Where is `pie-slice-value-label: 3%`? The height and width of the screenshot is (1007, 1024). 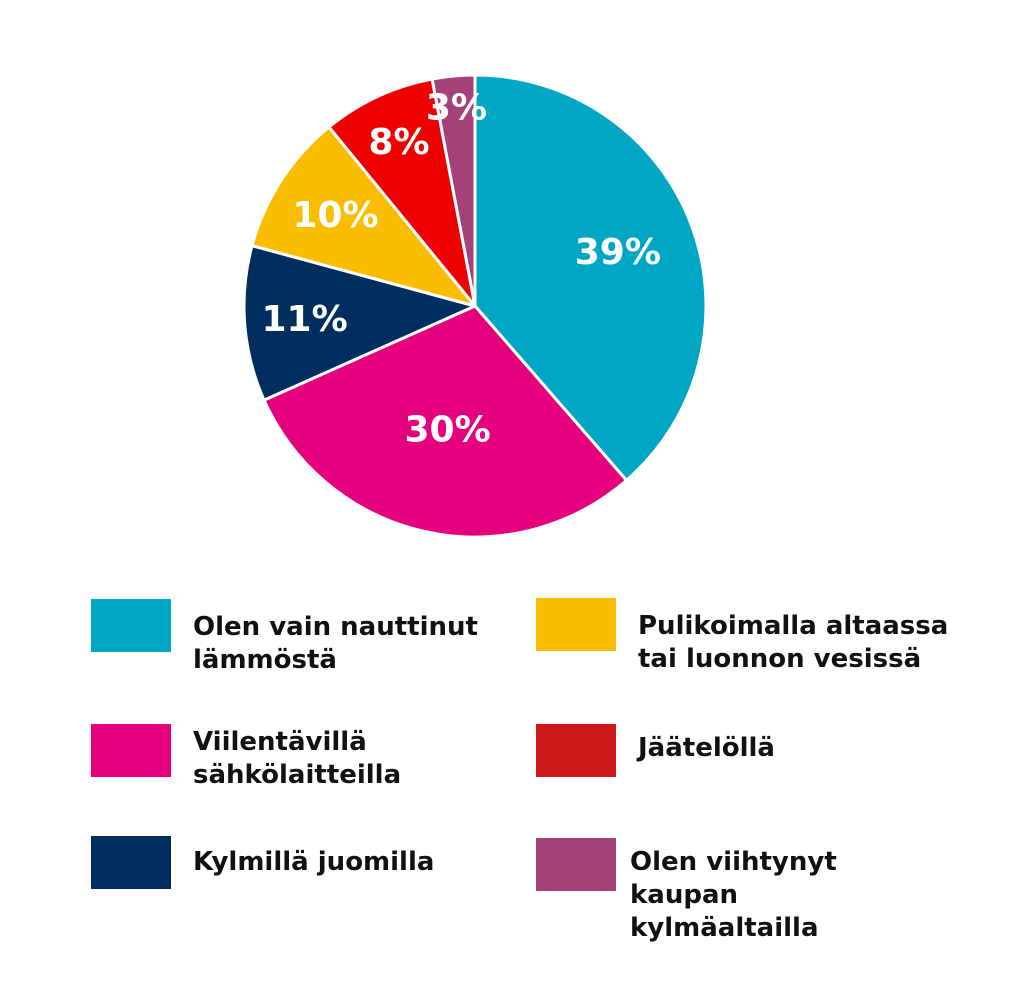
pie-slice-value-label: 3% is located at coordinates (456, 108).